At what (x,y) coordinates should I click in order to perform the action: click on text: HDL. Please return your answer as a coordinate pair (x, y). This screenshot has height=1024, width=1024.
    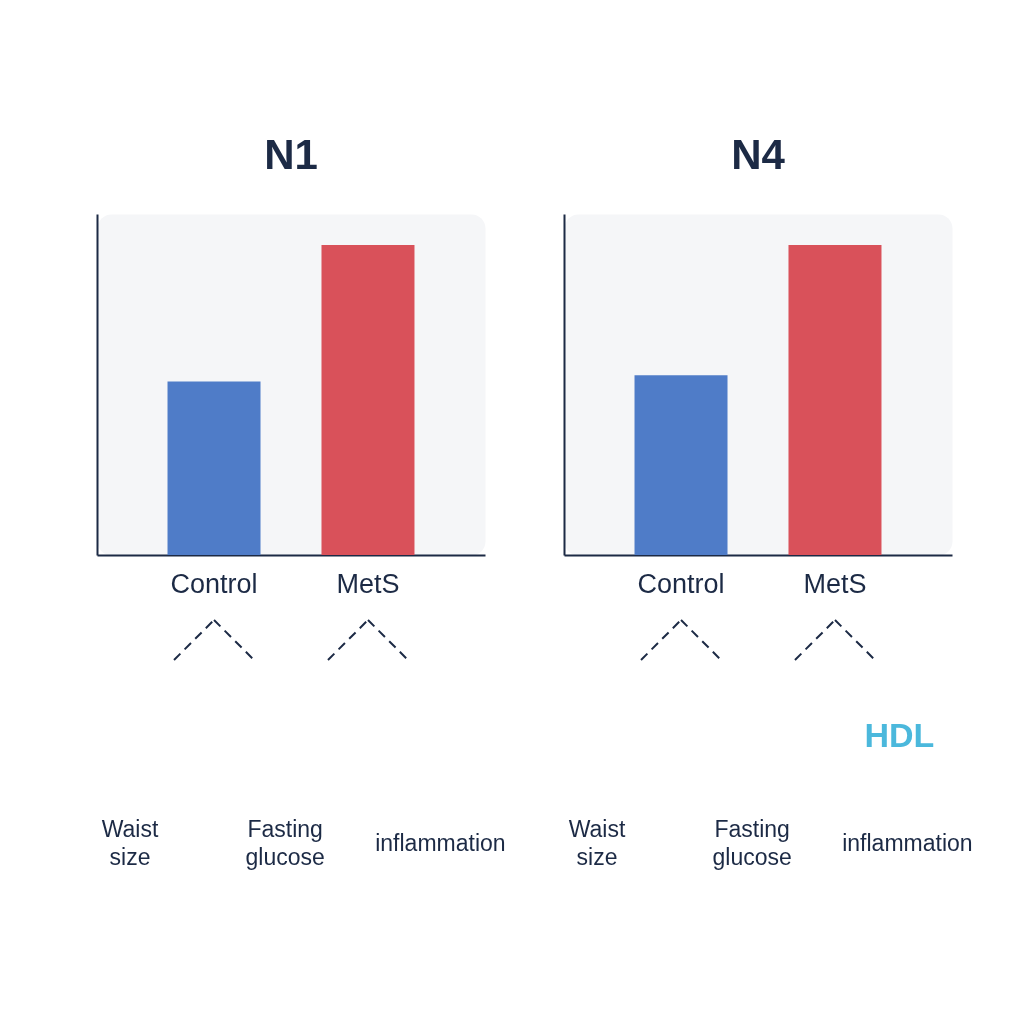
    Looking at the image, I should click on (899, 735).